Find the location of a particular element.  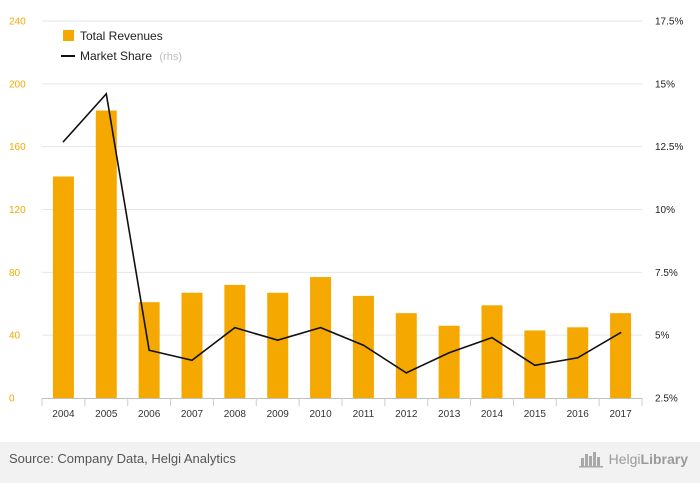

y-right-tick-label: 7.5% is located at coordinates (666, 273).